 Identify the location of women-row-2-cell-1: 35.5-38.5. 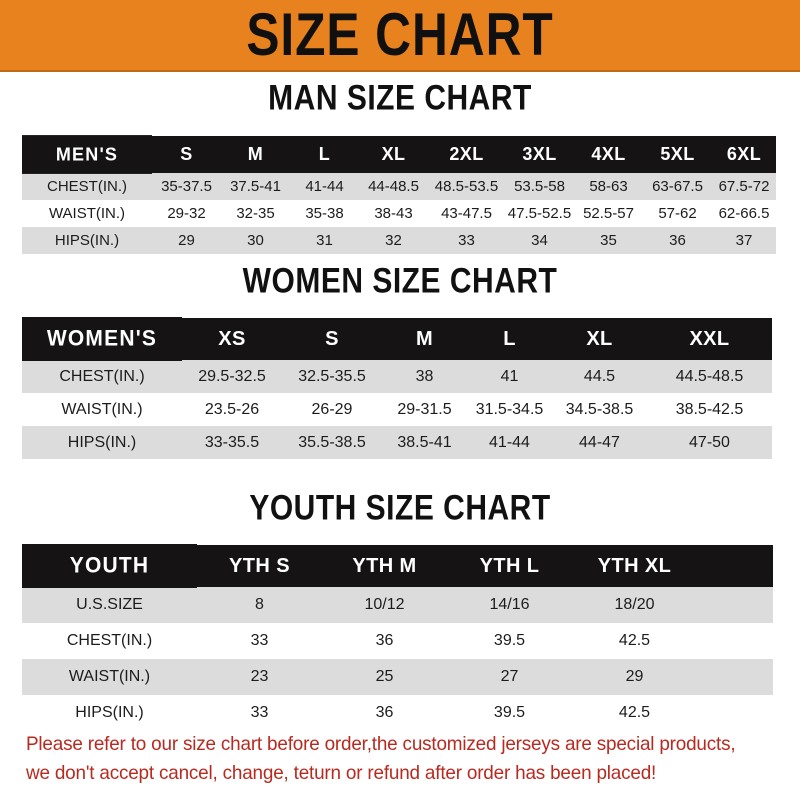
(332, 442).